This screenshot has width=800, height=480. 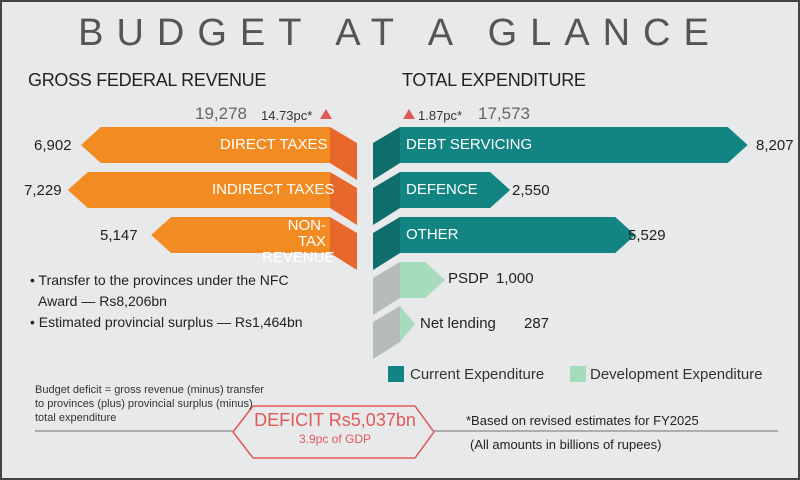 What do you see at coordinates (775, 145) in the screenshot?
I see `value-debt-servicing: 8,207` at bounding box center [775, 145].